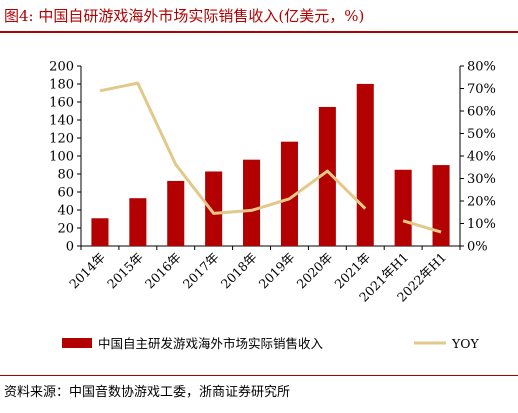  What do you see at coordinates (19, 16) in the screenshot?
I see `figure-label: 图4:` at bounding box center [19, 16].